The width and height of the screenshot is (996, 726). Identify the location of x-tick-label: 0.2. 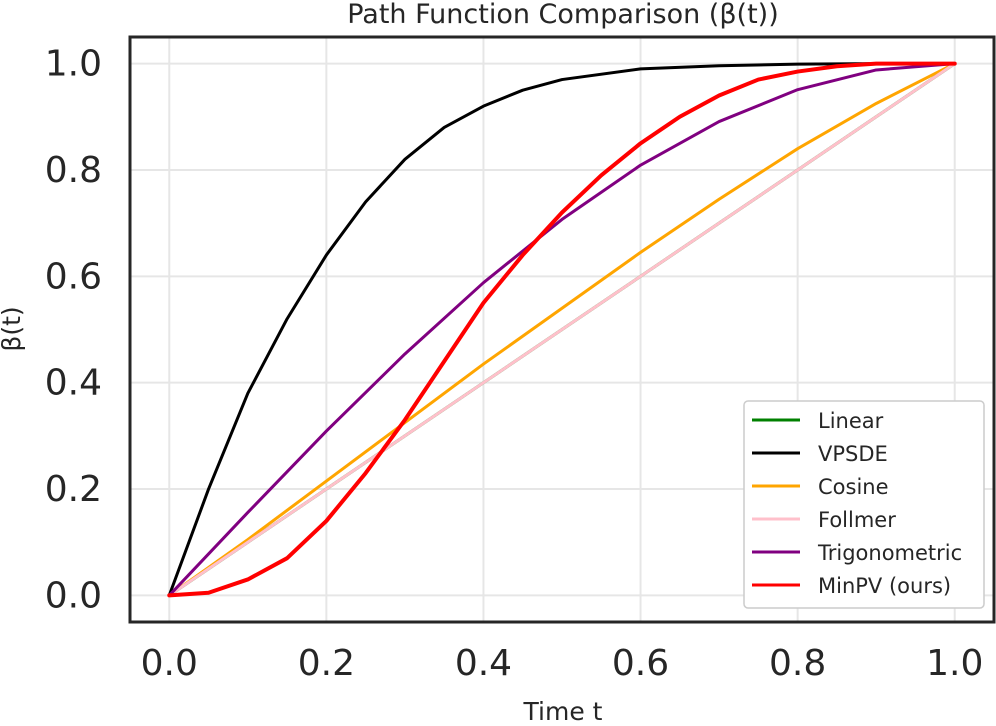
(326, 663).